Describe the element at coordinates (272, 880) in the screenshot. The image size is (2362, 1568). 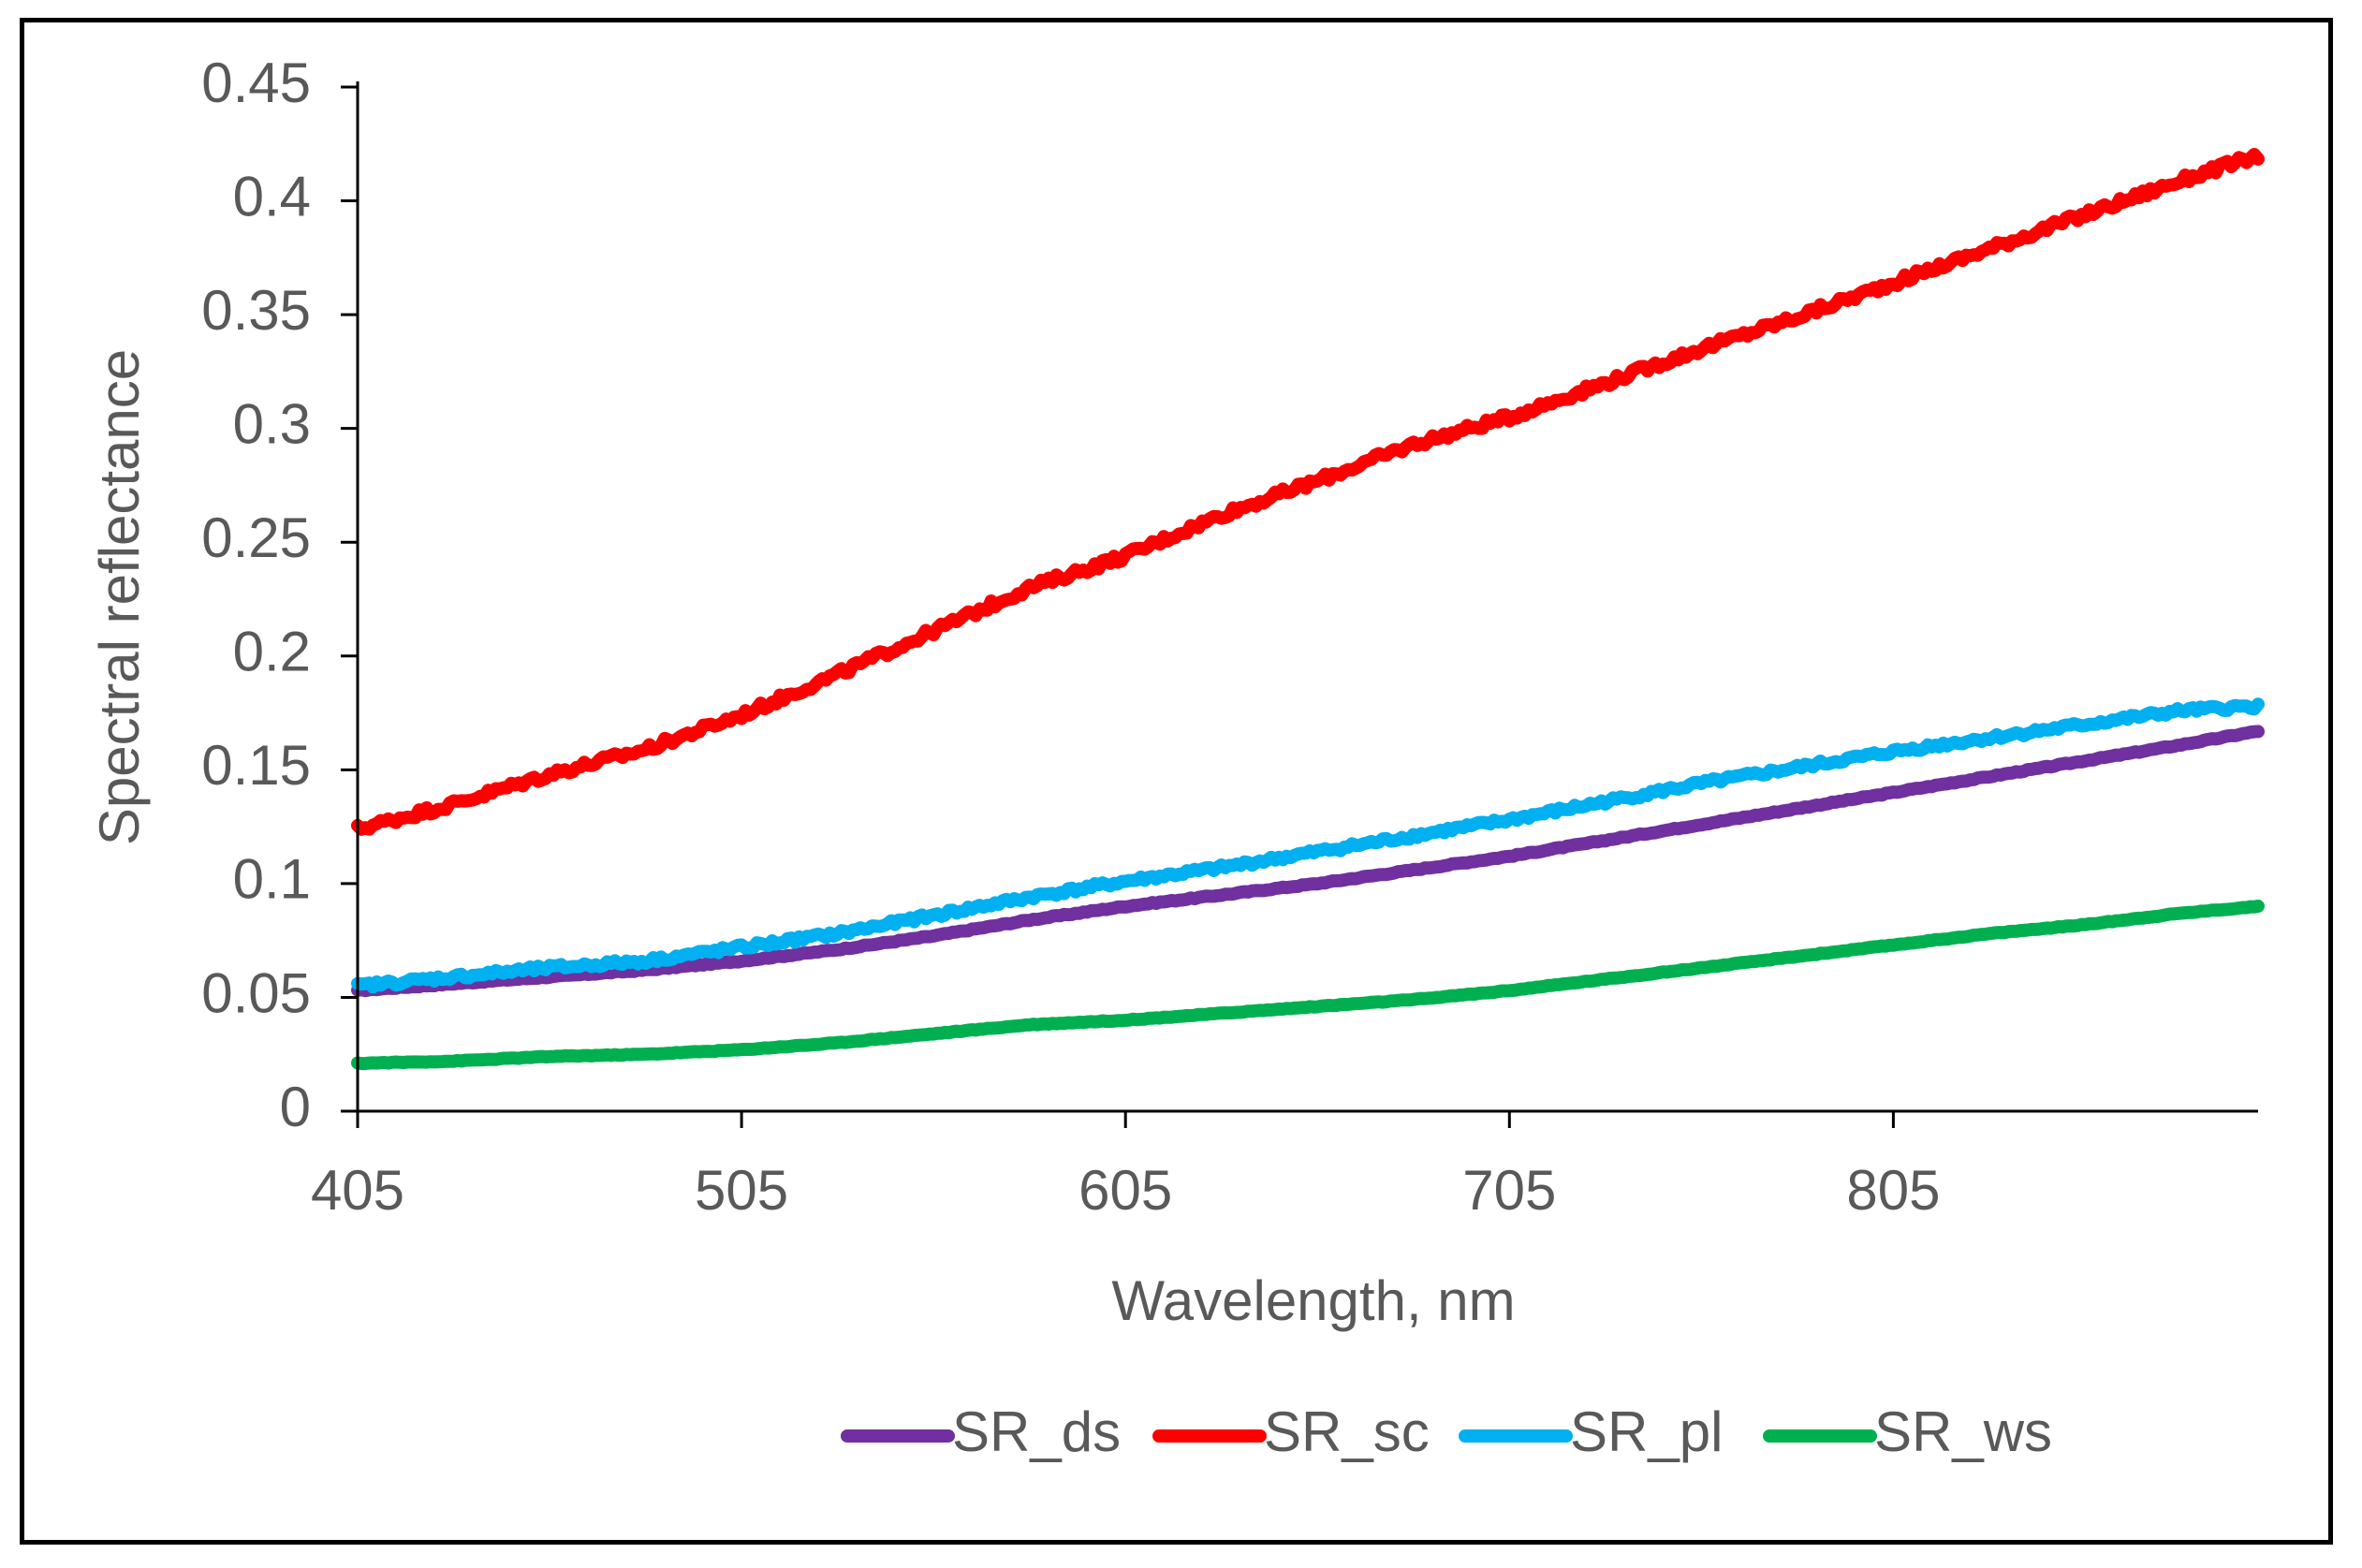
I see `y-tick-label: 0.1` at that location.